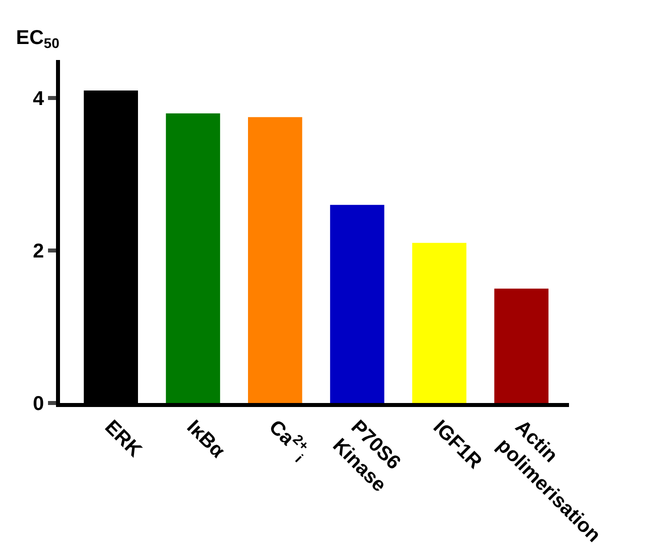 This screenshot has width=649, height=553. What do you see at coordinates (38, 39) in the screenshot?
I see `y-axis-title: EC$_{50}$` at bounding box center [38, 39].